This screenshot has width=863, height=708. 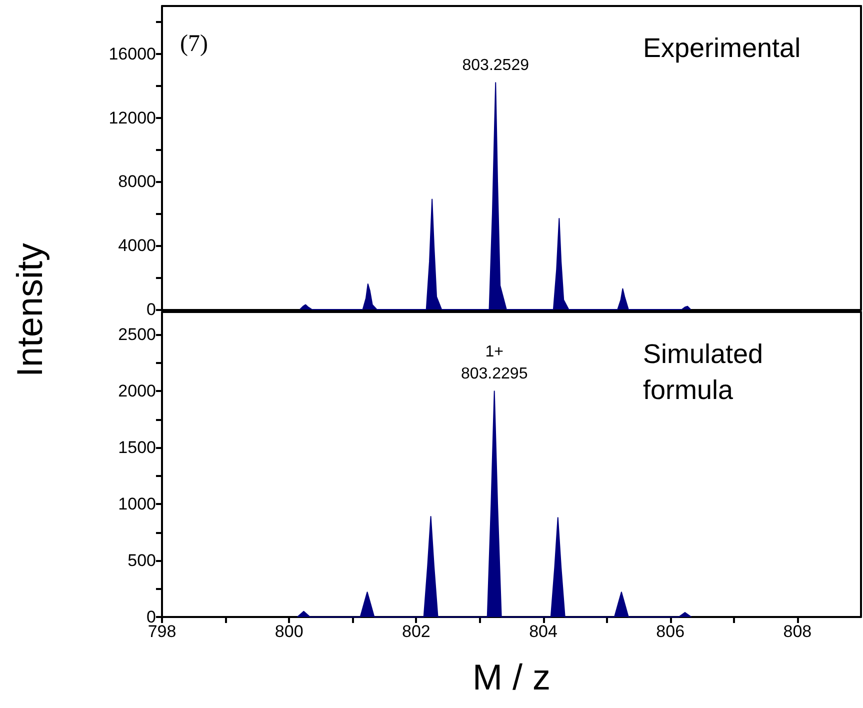 What do you see at coordinates (137, 182) in the screenshot?
I see `y-tick-label: 8000` at bounding box center [137, 182].